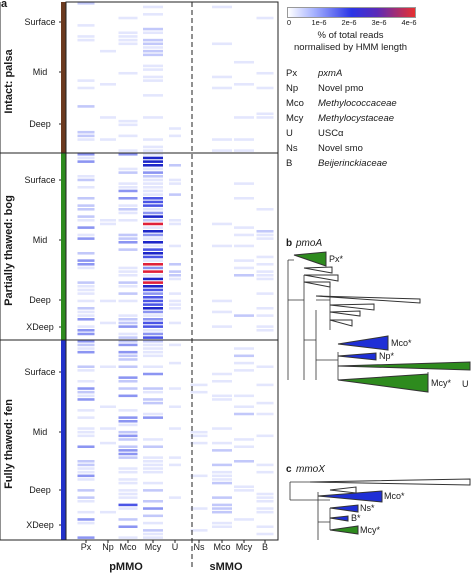 This screenshot has width=474, height=573. I want to click on tree-label-mcy: Mcy*, so click(370, 530).